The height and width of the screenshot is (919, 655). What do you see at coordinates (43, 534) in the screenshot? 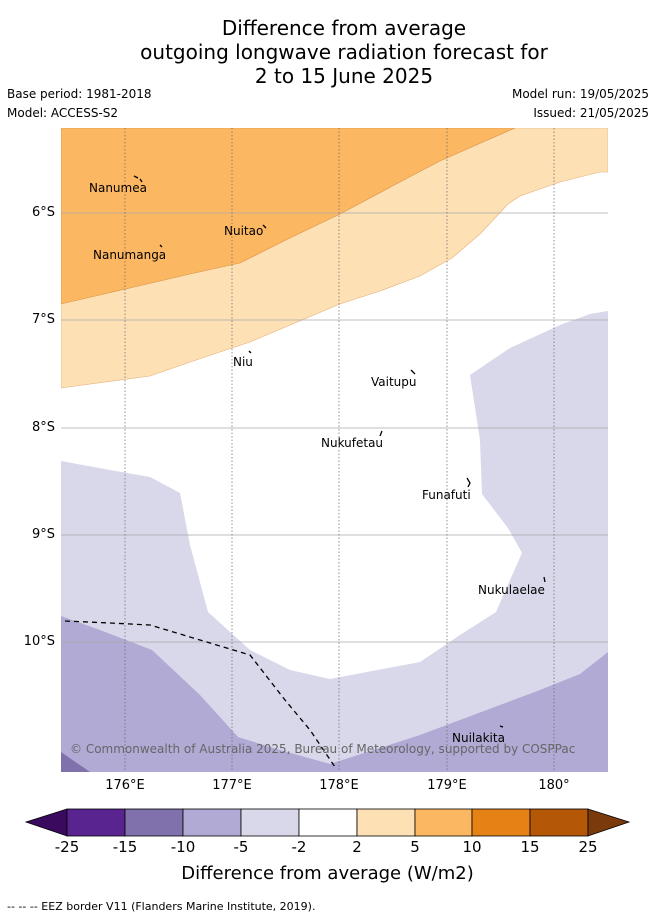
I see `lat-label-9s: 9°S` at bounding box center [43, 534].